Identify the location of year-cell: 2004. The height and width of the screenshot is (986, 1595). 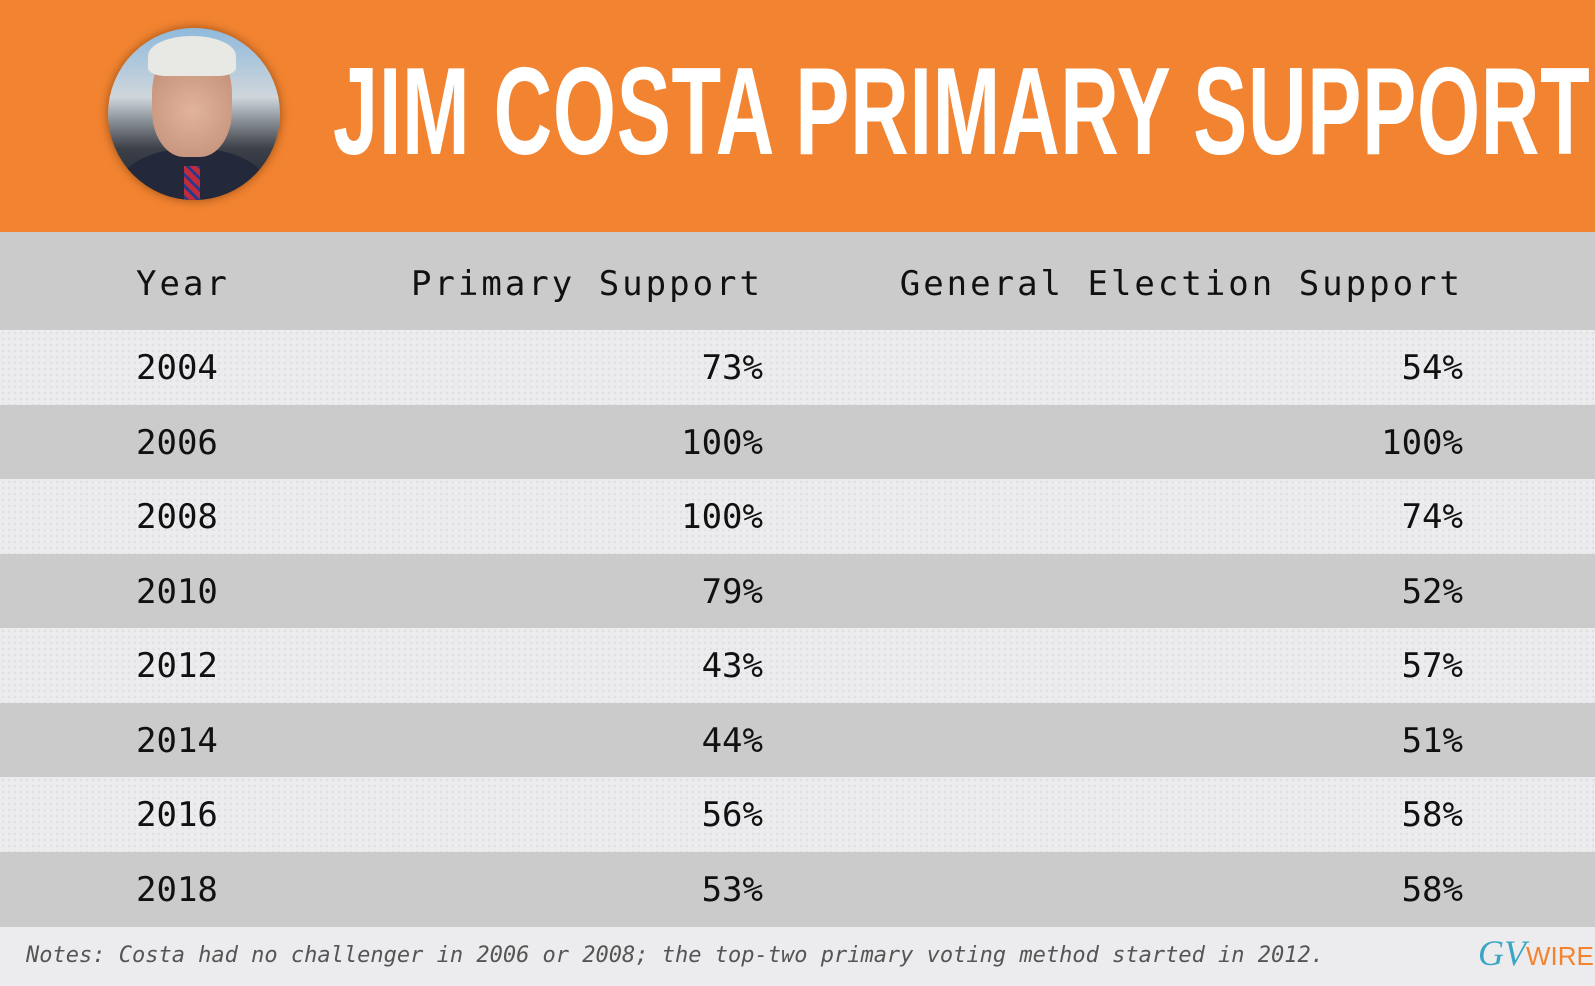
(177, 368).